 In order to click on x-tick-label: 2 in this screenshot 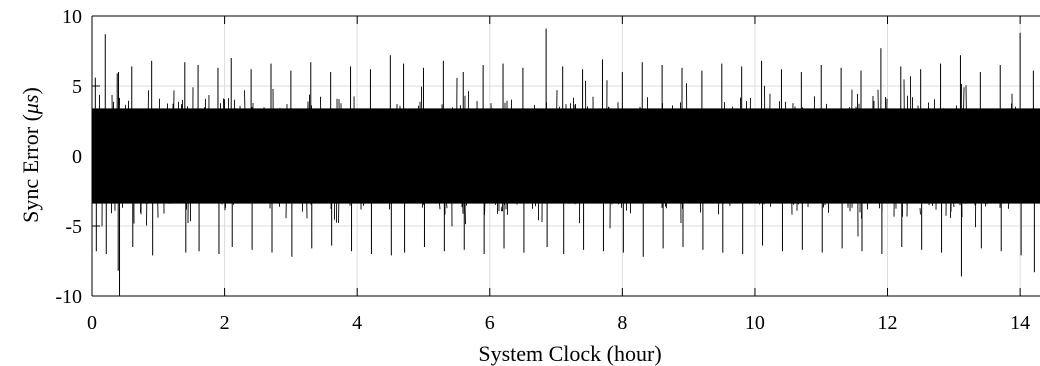, I will do `click(225, 323)`.